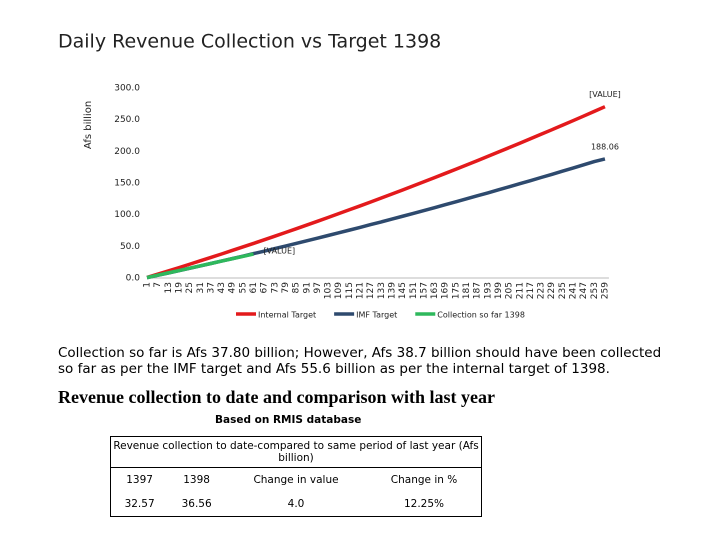  I want to click on x-tick-label: 25, so click(190, 287).